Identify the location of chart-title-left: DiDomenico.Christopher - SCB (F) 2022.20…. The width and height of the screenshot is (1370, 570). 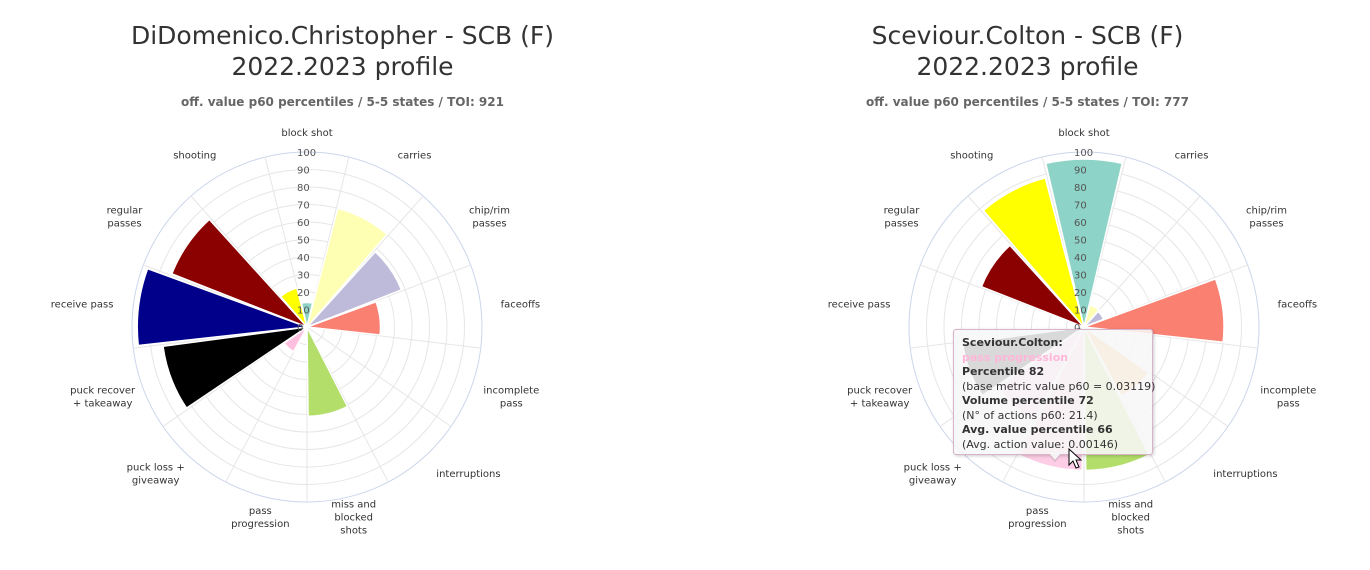
(342, 51).